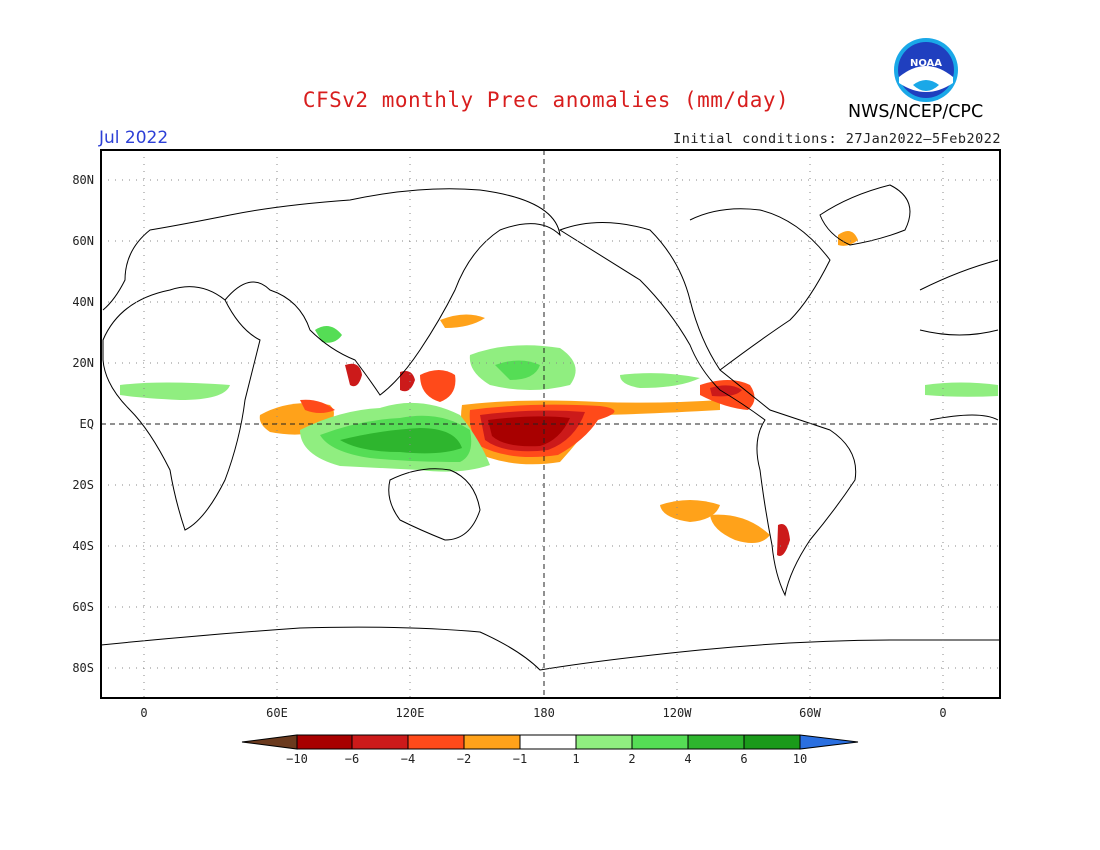 This screenshot has width=1100, height=850. What do you see at coordinates (86, 424) in the screenshot?
I see `lat-label: EQ` at bounding box center [86, 424].